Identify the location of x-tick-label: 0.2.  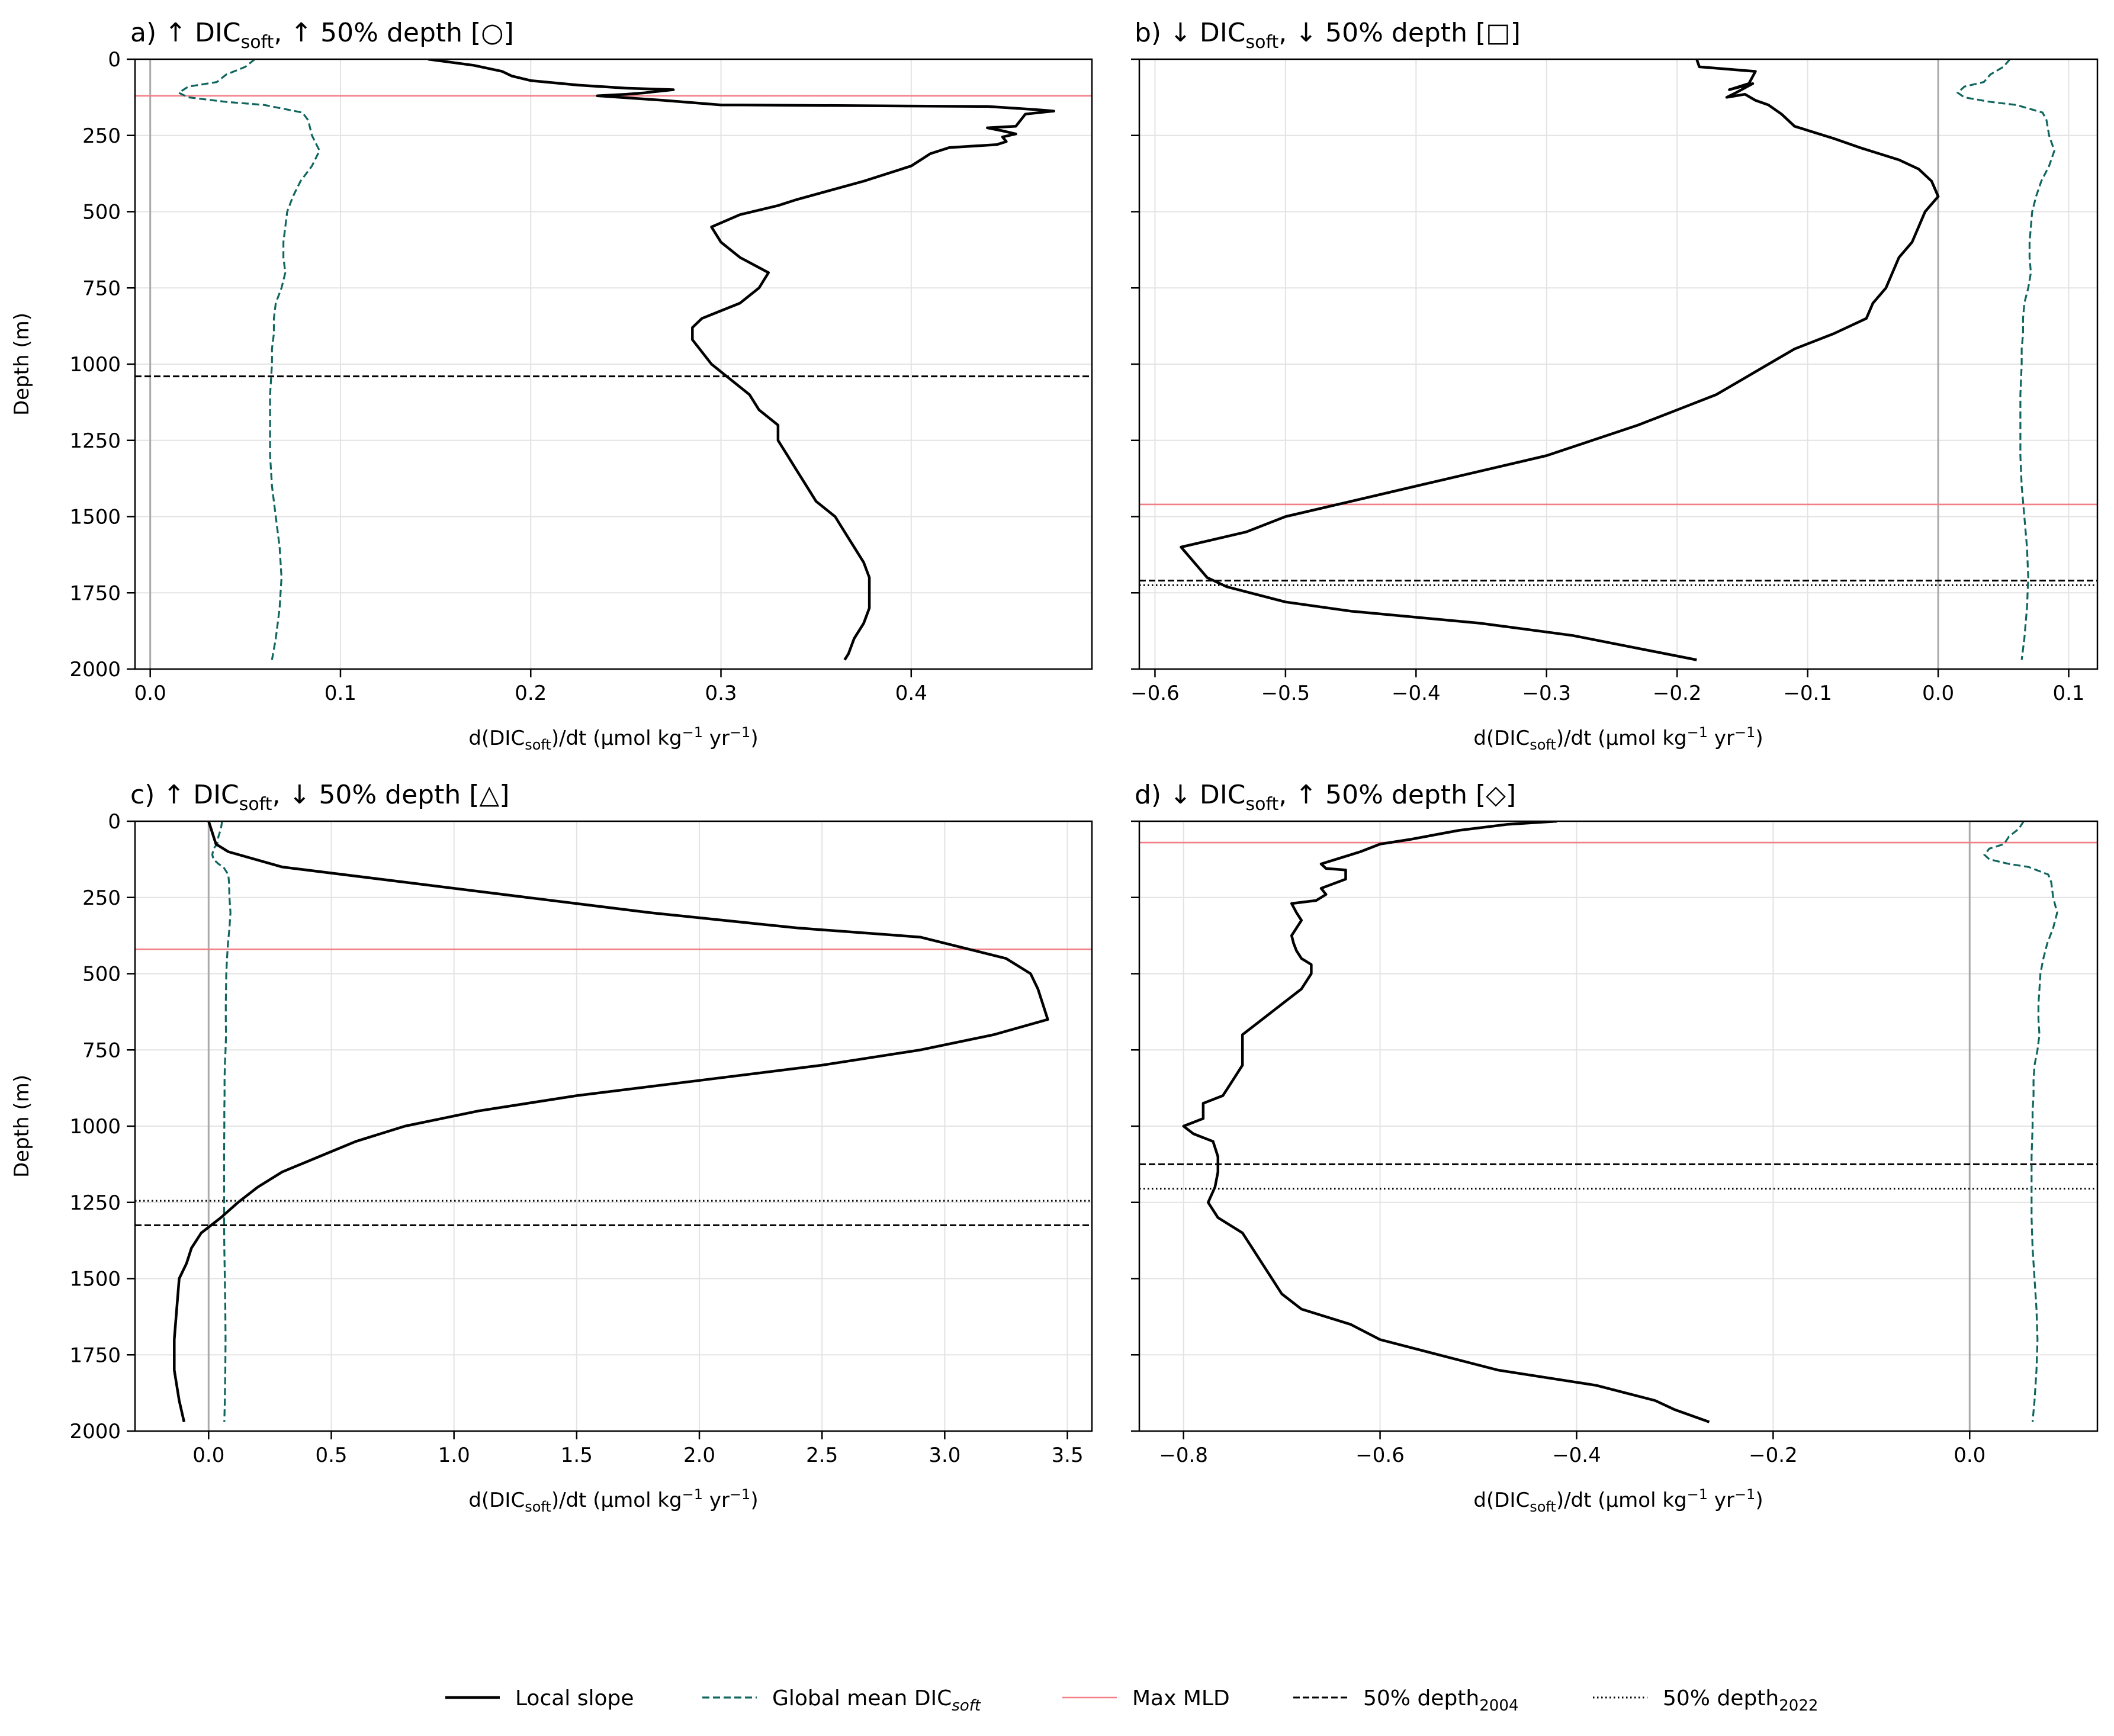
(531, 693).